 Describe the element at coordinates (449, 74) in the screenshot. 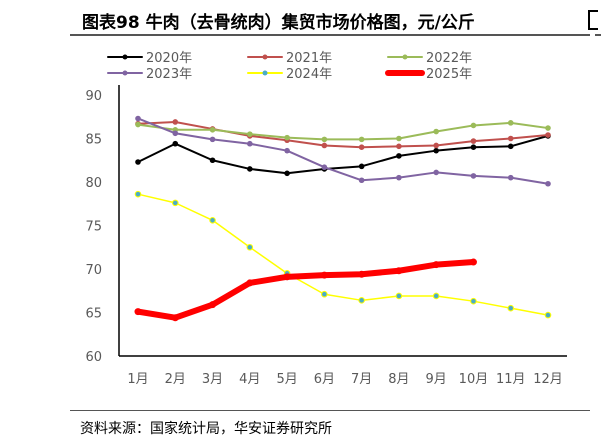

I see `legend-label: 2025年` at that location.